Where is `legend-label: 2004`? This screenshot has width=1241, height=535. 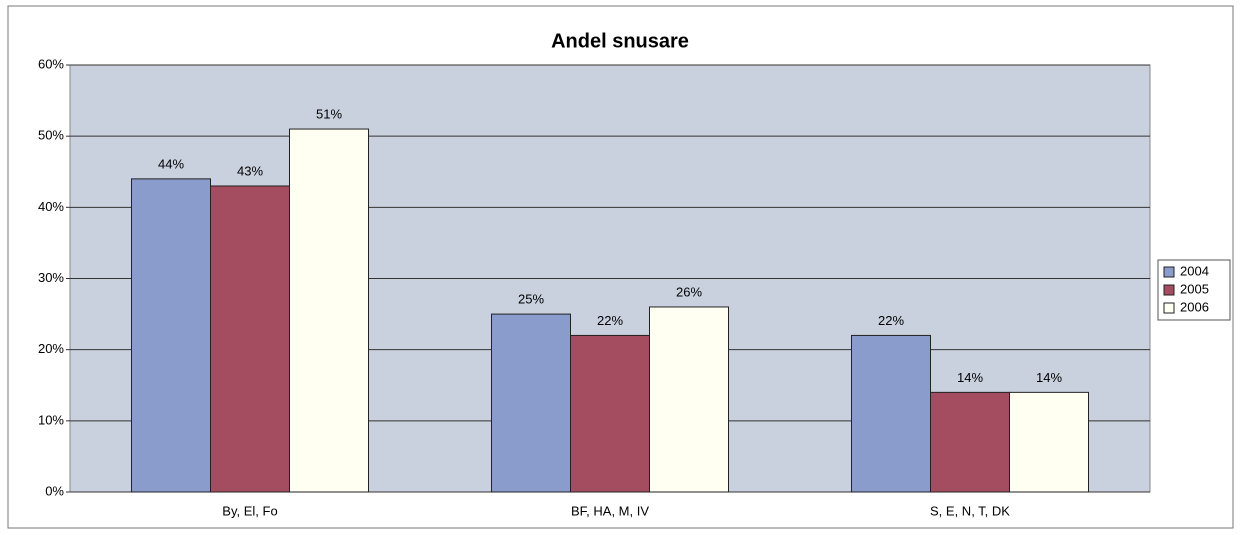
legend-label: 2004 is located at coordinates (1194, 270).